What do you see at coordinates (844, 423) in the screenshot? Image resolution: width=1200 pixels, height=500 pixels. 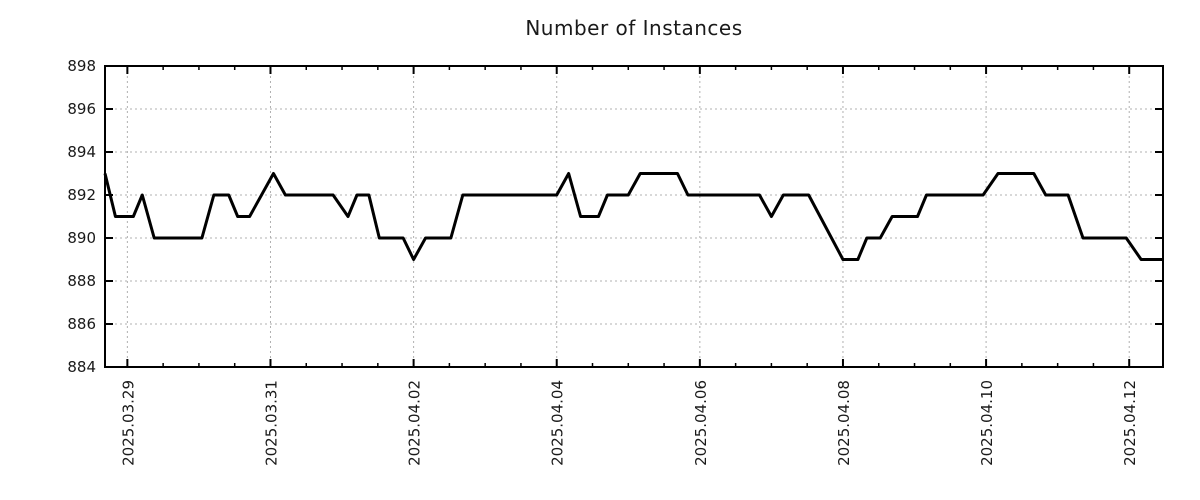 I see `x-tick-label: 2025.04.08` at bounding box center [844, 423].